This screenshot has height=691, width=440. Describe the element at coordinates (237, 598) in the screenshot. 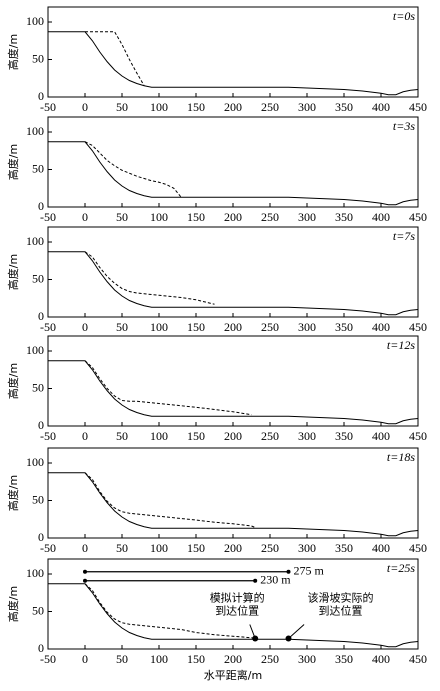

I see `marker-label: 模拟计算的` at that location.